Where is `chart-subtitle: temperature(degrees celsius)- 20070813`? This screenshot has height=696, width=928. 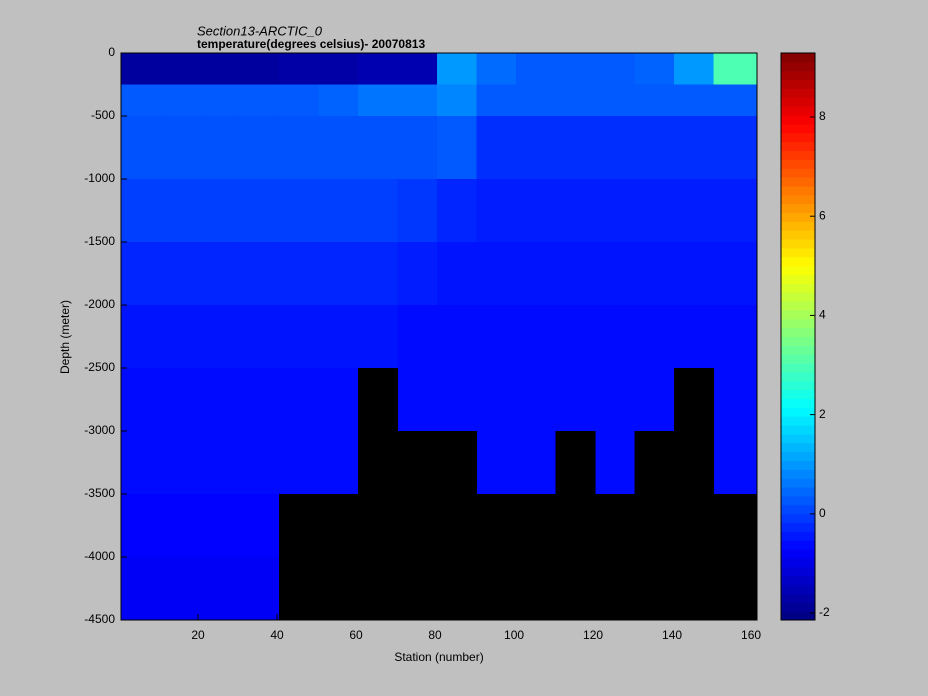
chart-subtitle: temperature(degrees celsius)- 20070813 is located at coordinates (311, 44).